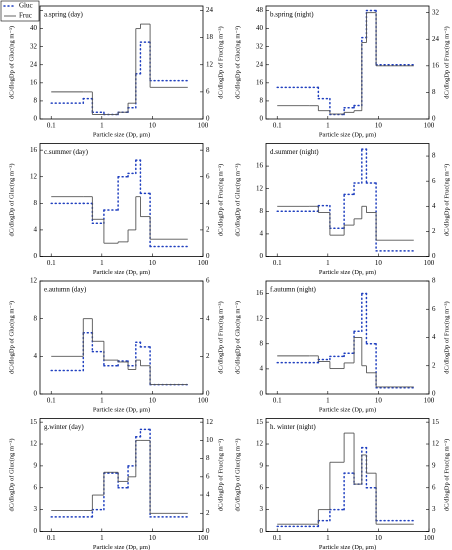 This screenshot has width=452, height=550. Describe the element at coordinates (210, 37) in the screenshot. I see `y2-tick-label: 18` at that location.